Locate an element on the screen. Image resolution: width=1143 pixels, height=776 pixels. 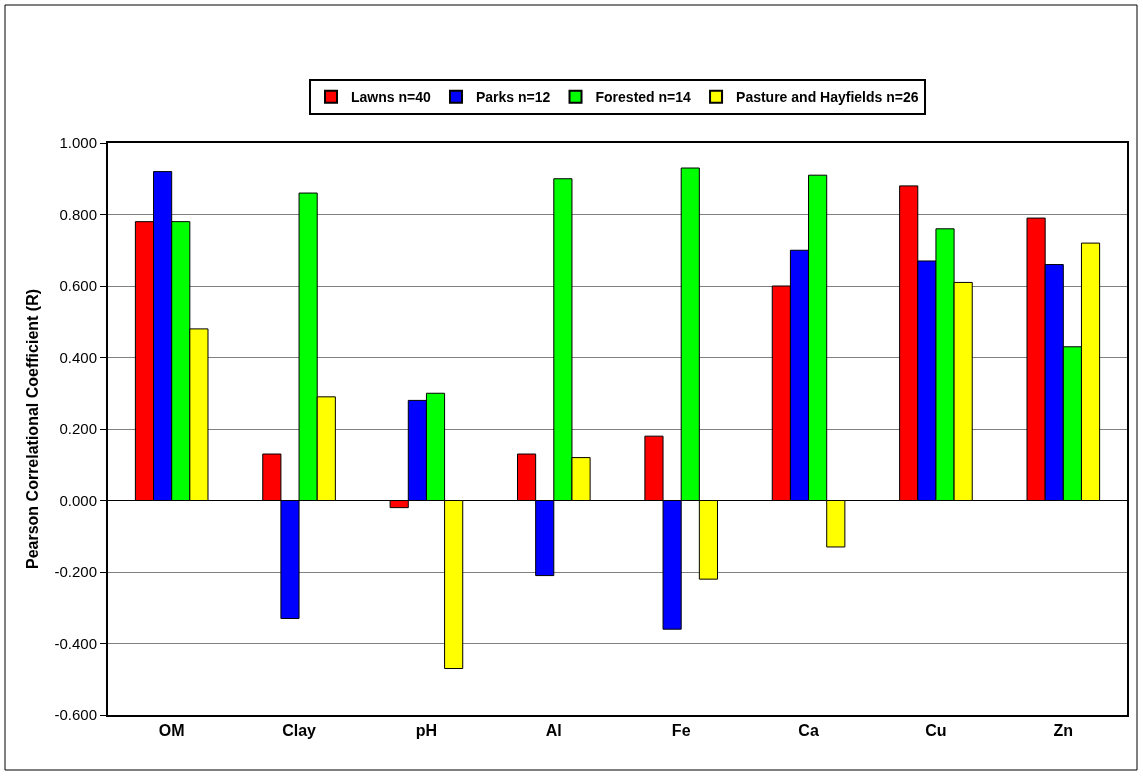
y-tick-label: 0.200 is located at coordinates (78, 429).